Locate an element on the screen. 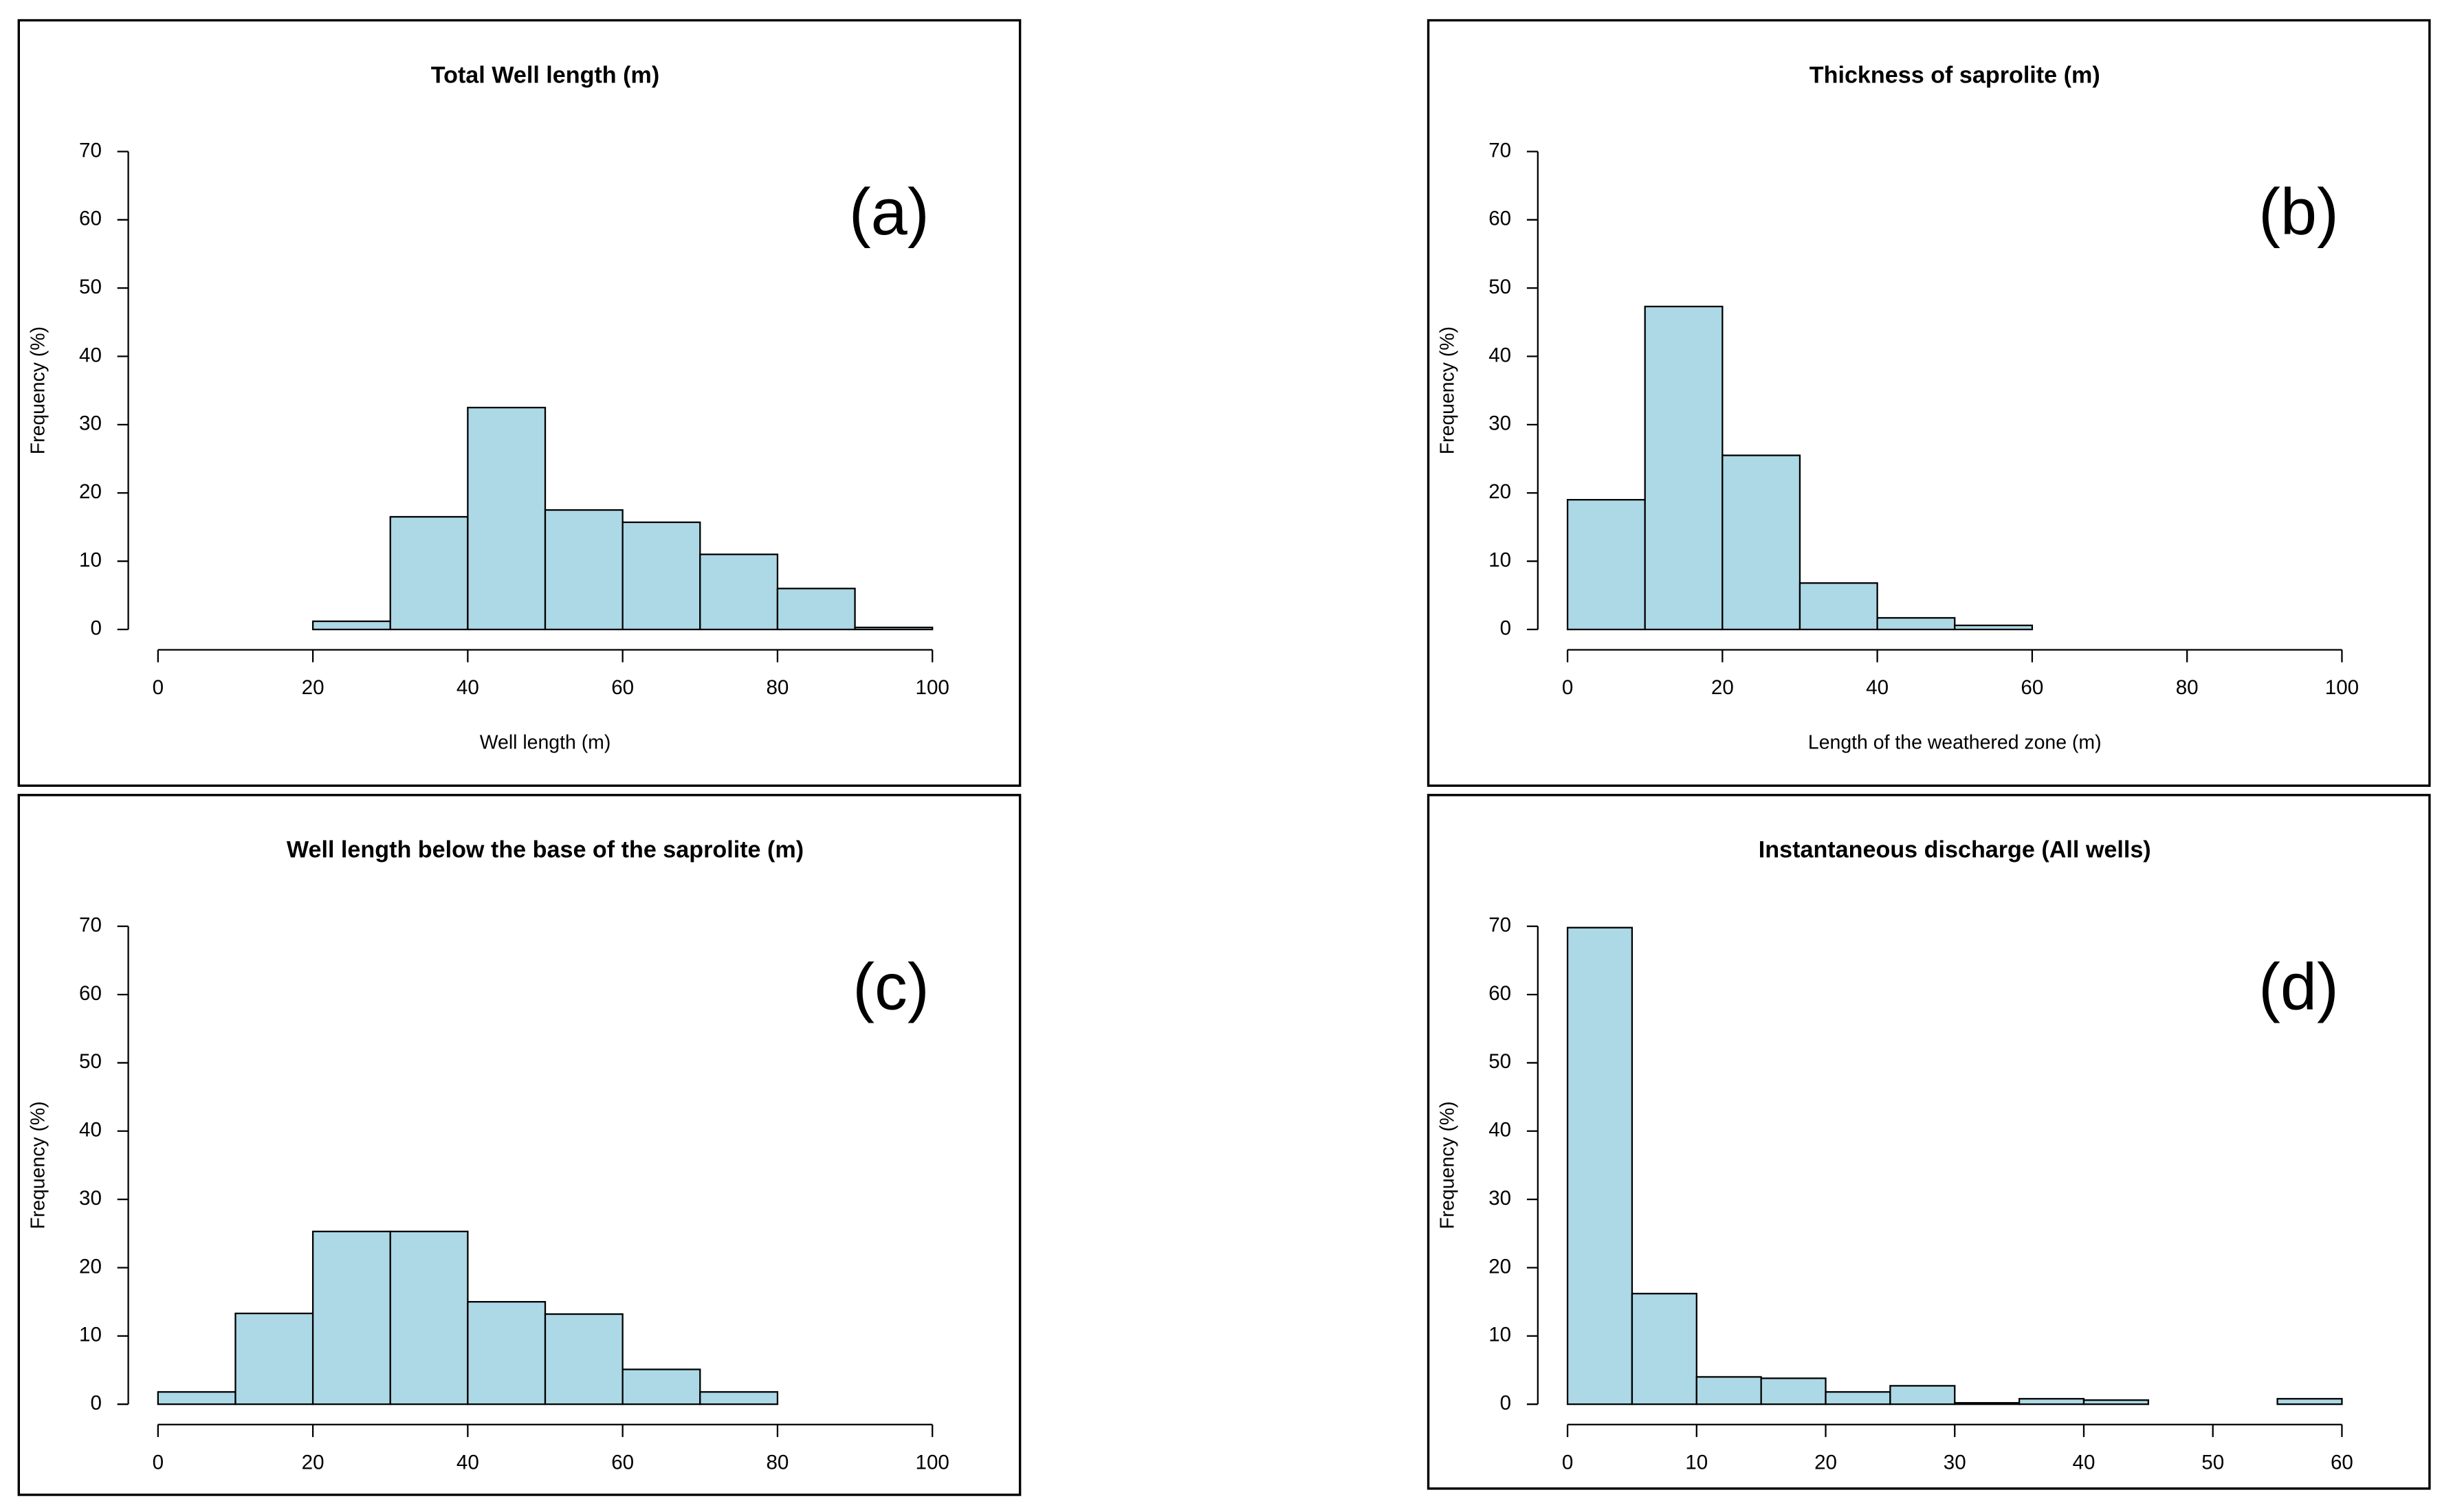  chart-title: Thickness of saprolite (m) is located at coordinates (1955, 75).